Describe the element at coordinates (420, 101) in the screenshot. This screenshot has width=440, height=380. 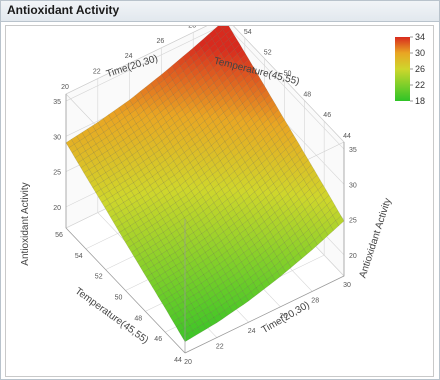
I see `legend-tick-label: 18` at that location.